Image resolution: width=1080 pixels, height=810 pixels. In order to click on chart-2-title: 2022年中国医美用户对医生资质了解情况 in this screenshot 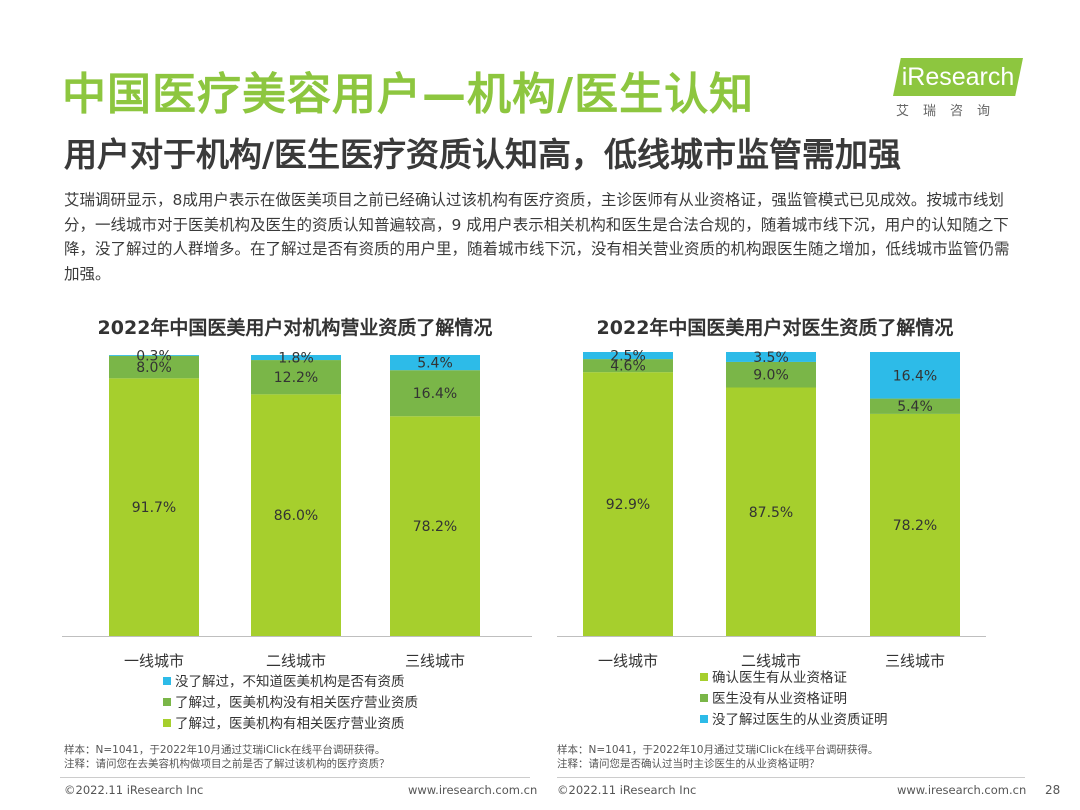, I will do `click(775, 328)`.